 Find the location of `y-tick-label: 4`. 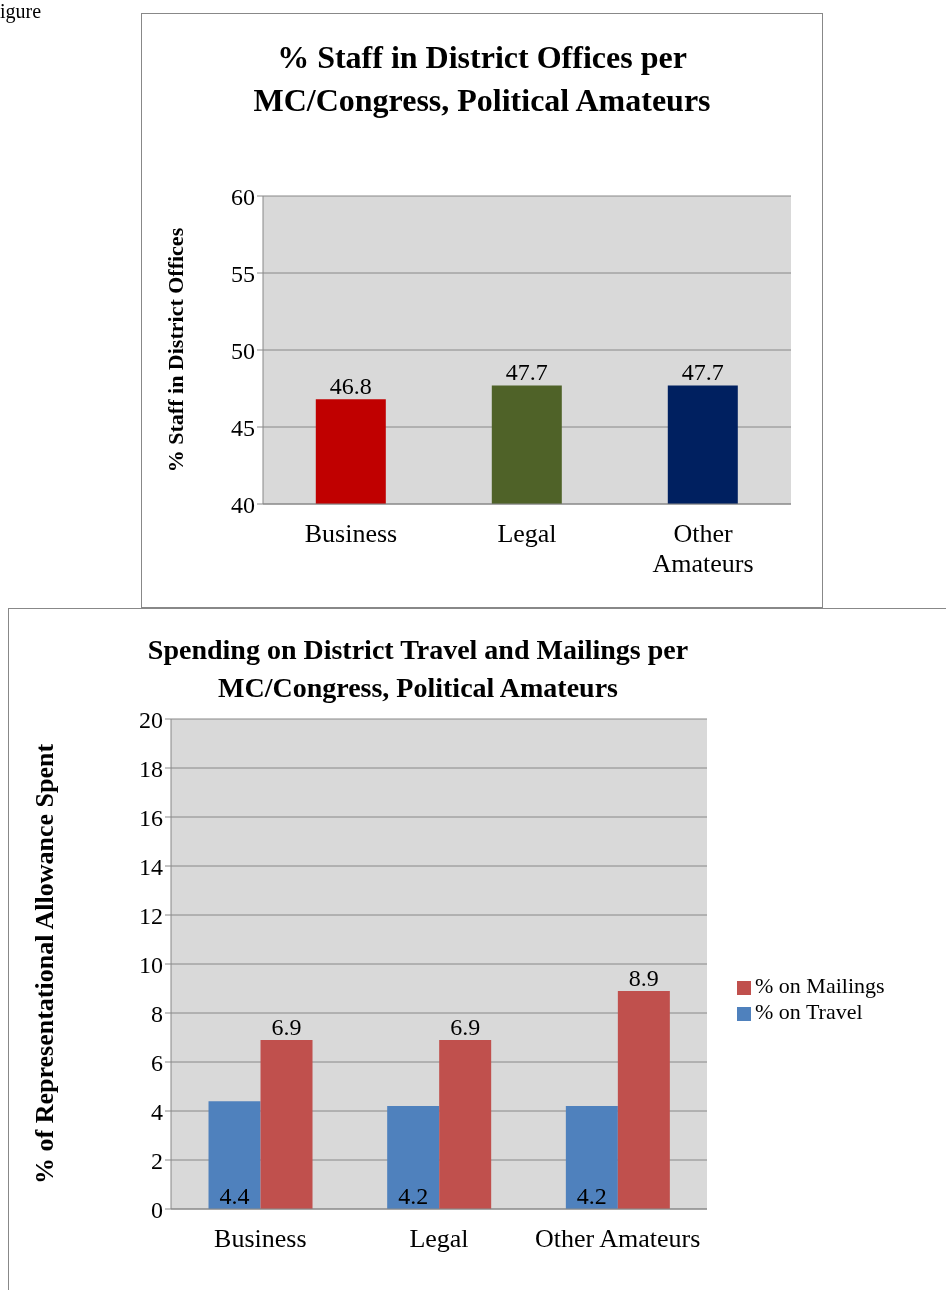

y-tick-label: 4 is located at coordinates (157, 1111).